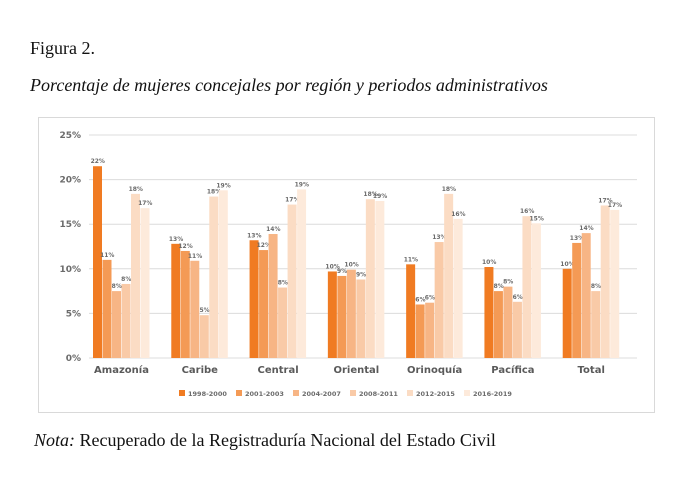  Describe the element at coordinates (264, 394) in the screenshot. I see `legend-label: 2001-2003` at that location.